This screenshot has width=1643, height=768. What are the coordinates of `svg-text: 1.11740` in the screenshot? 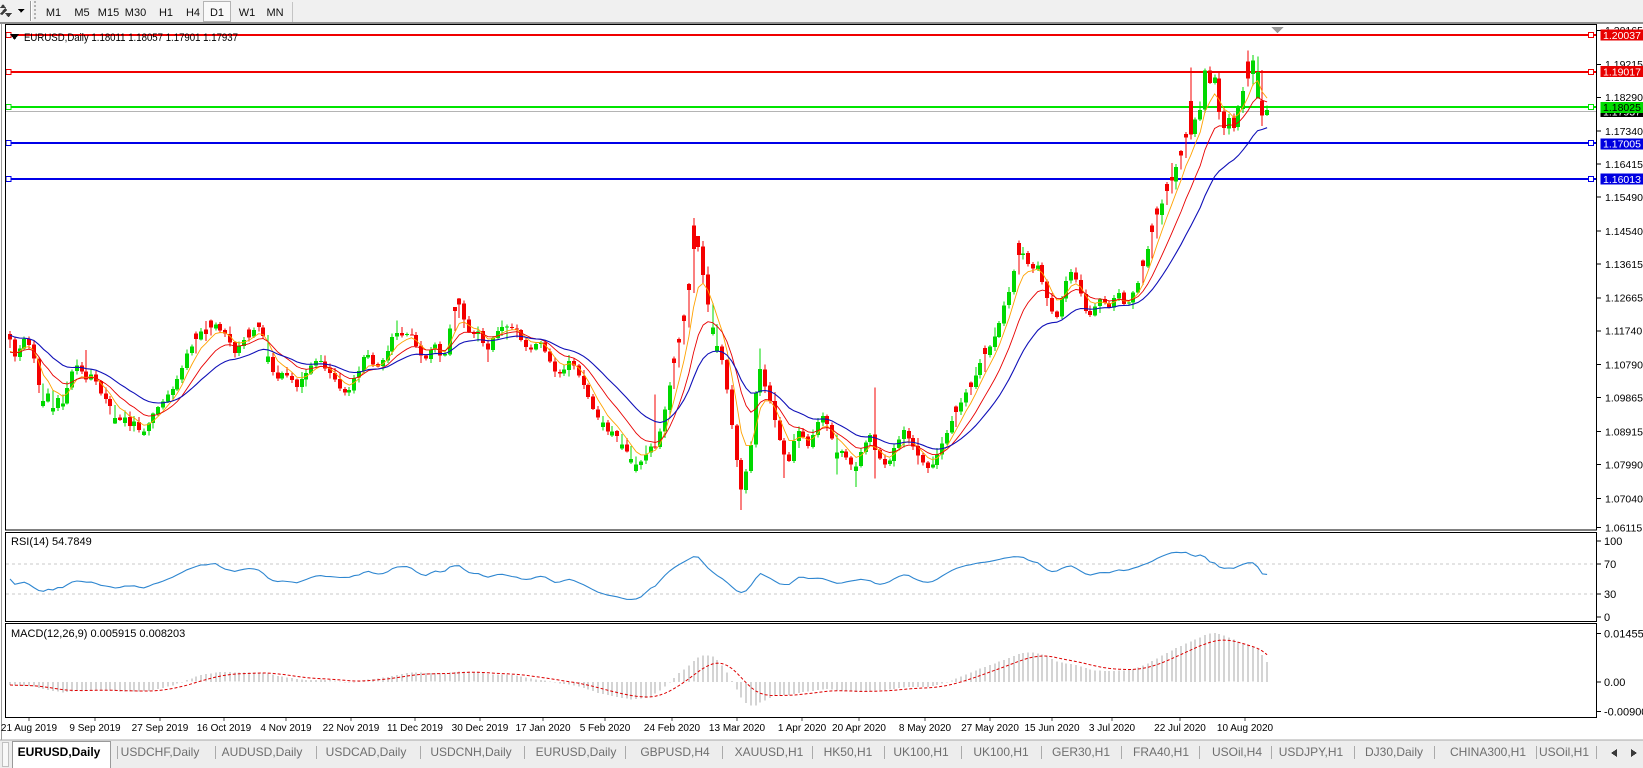 It's located at (1623, 332).